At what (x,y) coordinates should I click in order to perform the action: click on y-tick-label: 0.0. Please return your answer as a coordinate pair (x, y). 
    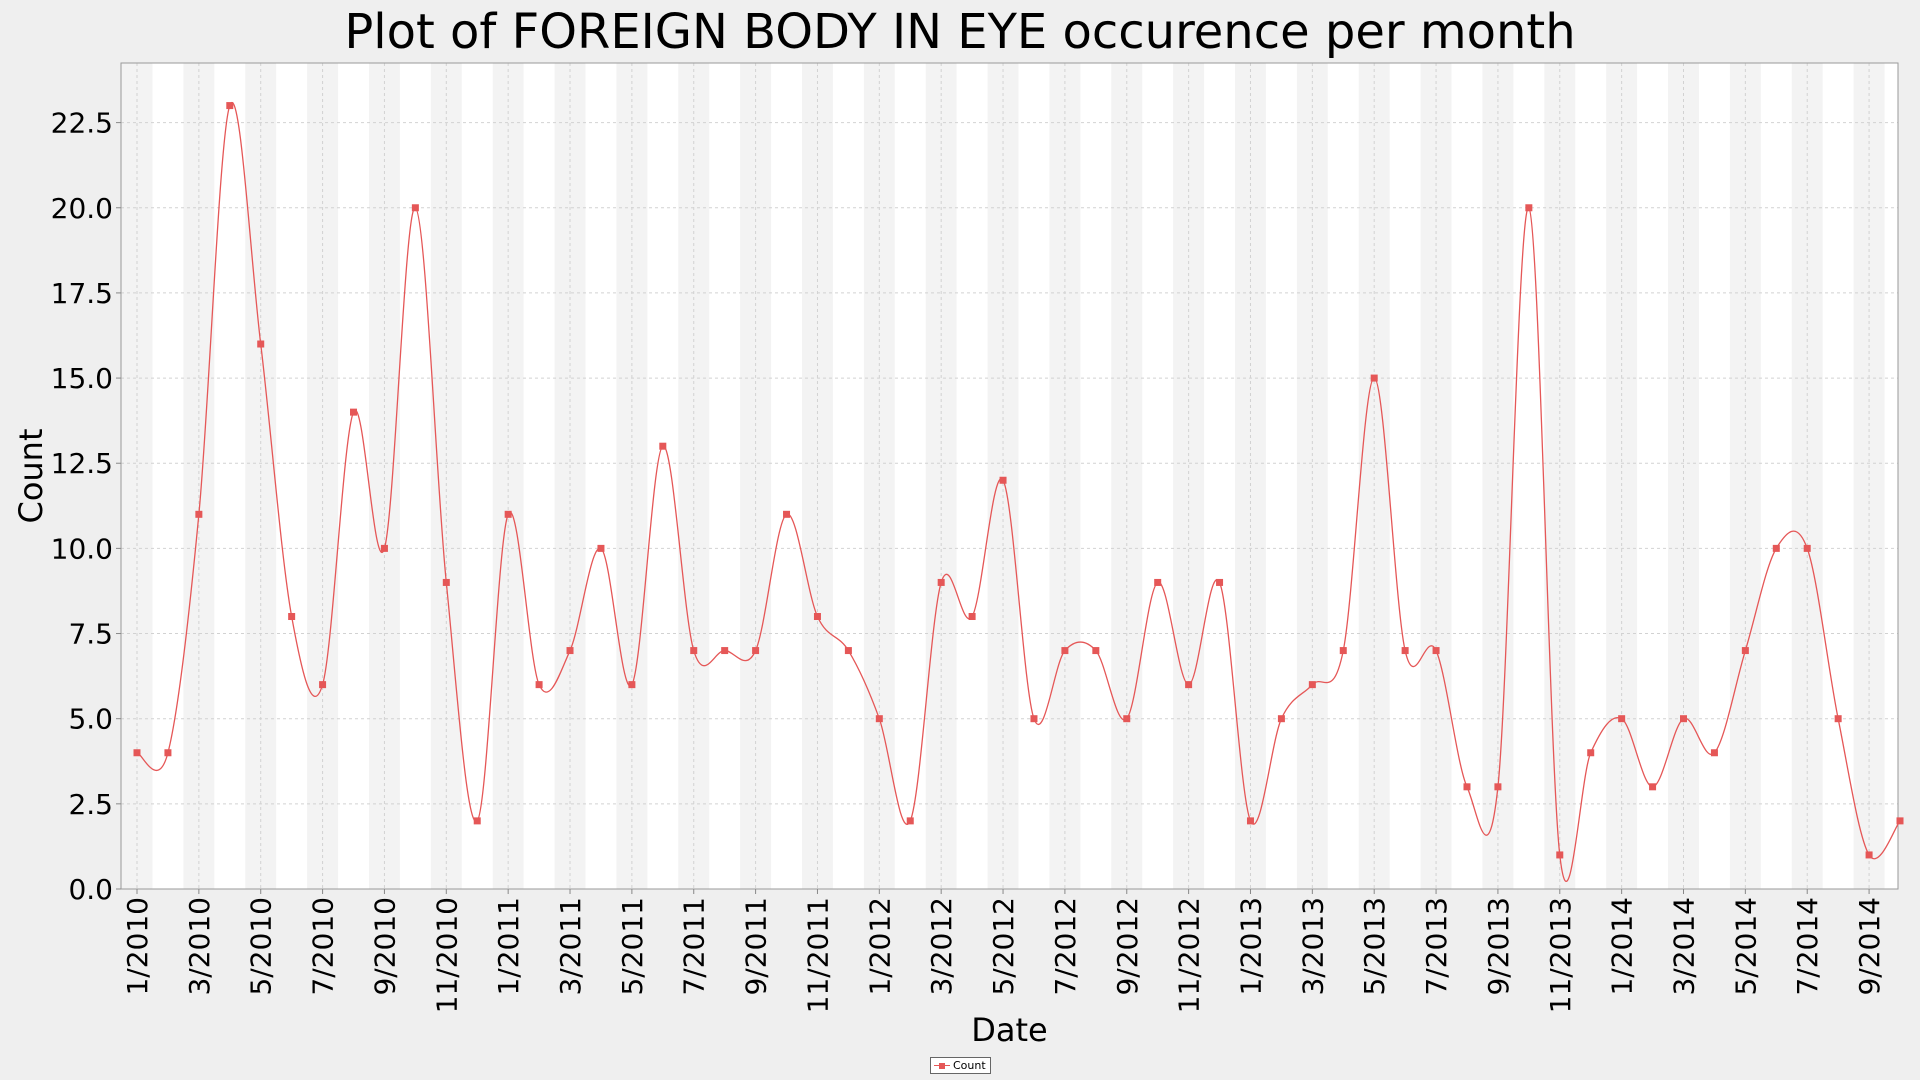
    Looking at the image, I should click on (90, 889).